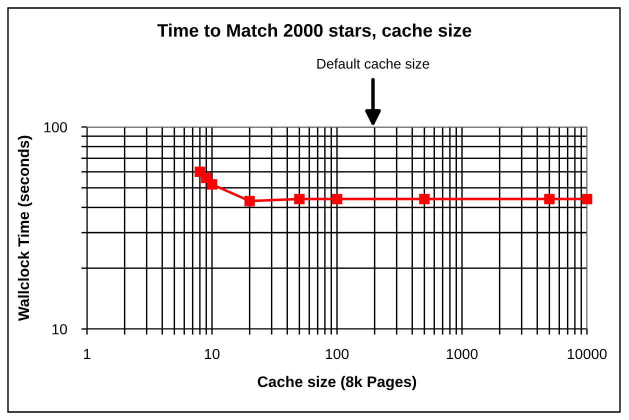 This screenshot has height=420, width=629. I want to click on x-tick-label: 10, so click(212, 354).